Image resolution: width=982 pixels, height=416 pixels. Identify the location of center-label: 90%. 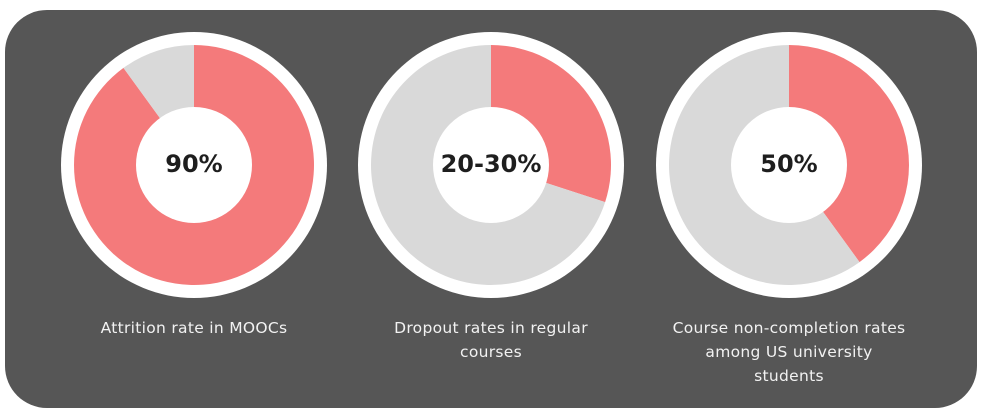
(193, 164).